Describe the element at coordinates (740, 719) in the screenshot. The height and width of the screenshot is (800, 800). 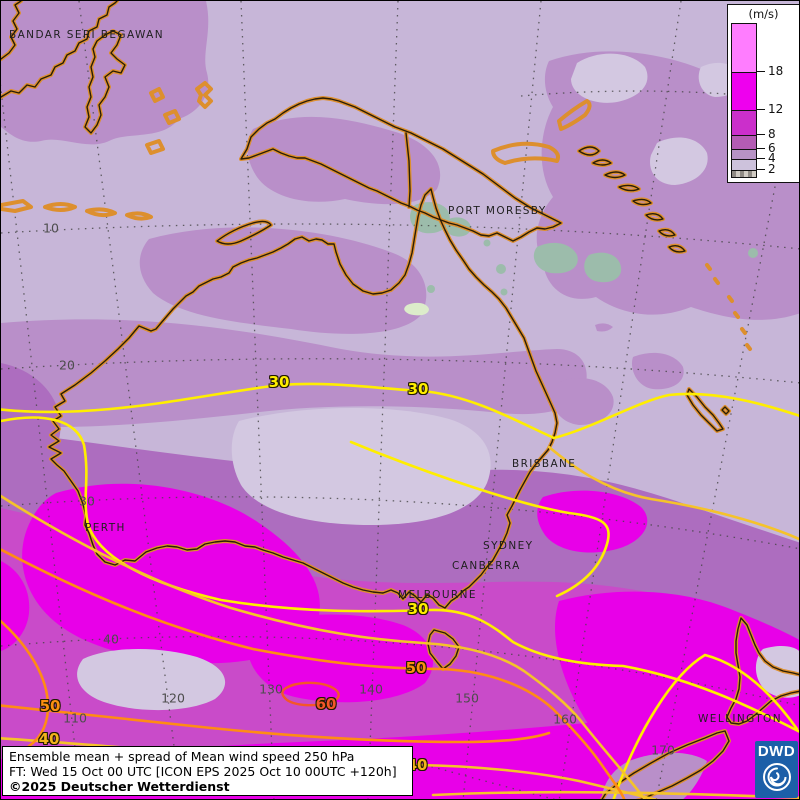
I see `city-label-wellington: WELLINGTON` at that location.